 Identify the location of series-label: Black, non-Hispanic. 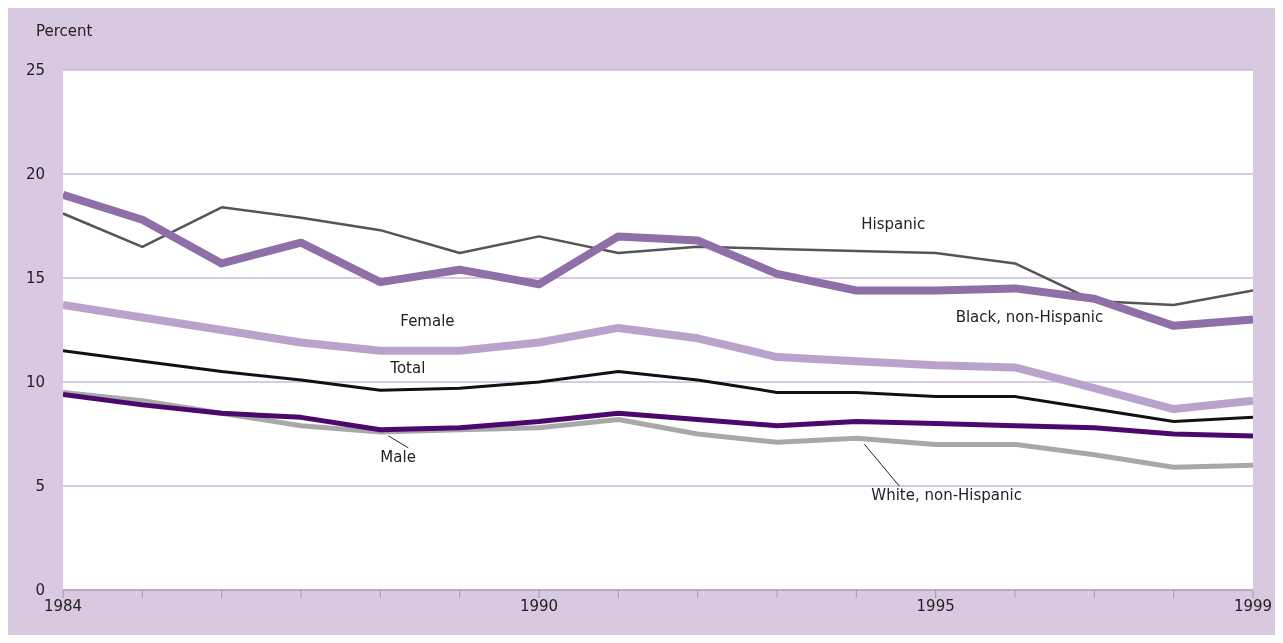
(1029, 317).